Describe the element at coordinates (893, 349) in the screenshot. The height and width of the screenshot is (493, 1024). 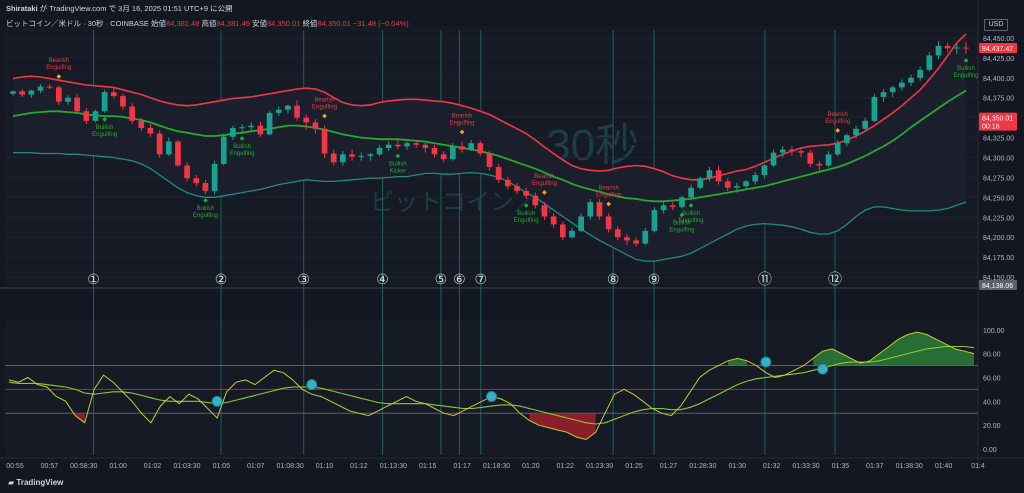
I see `overbought-fill` at that location.